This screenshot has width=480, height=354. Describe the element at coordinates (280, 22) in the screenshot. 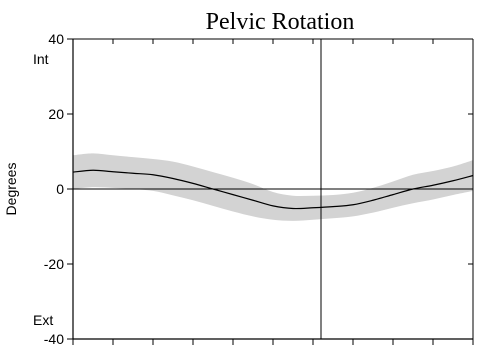

I see `chart-title: Pelvic Rotation` at that location.